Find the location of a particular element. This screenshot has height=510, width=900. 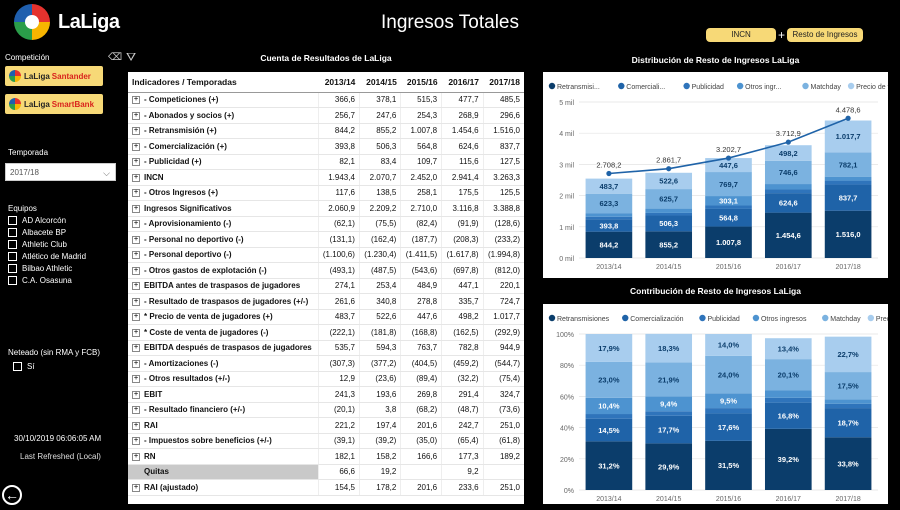

column-header: 2013/14 is located at coordinates (339, 82).